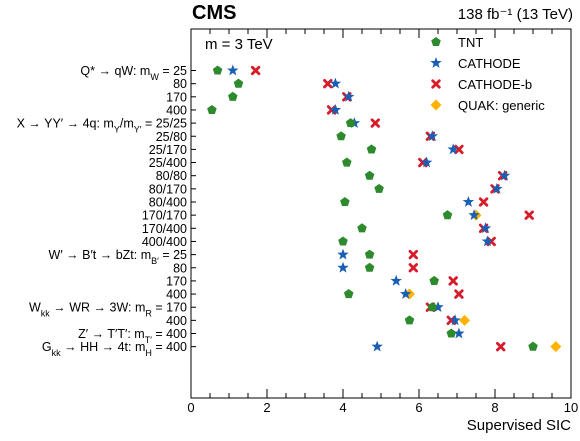  What do you see at coordinates (214, 13) in the screenshot?
I see `experiment-label: CMS` at bounding box center [214, 13].